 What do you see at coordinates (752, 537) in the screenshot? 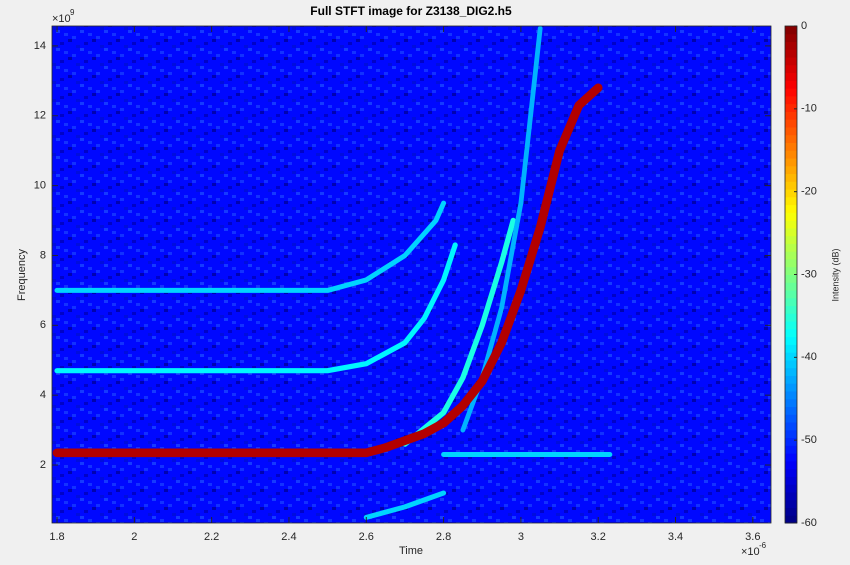
I see `x-tick-label: 3.6` at bounding box center [752, 537].